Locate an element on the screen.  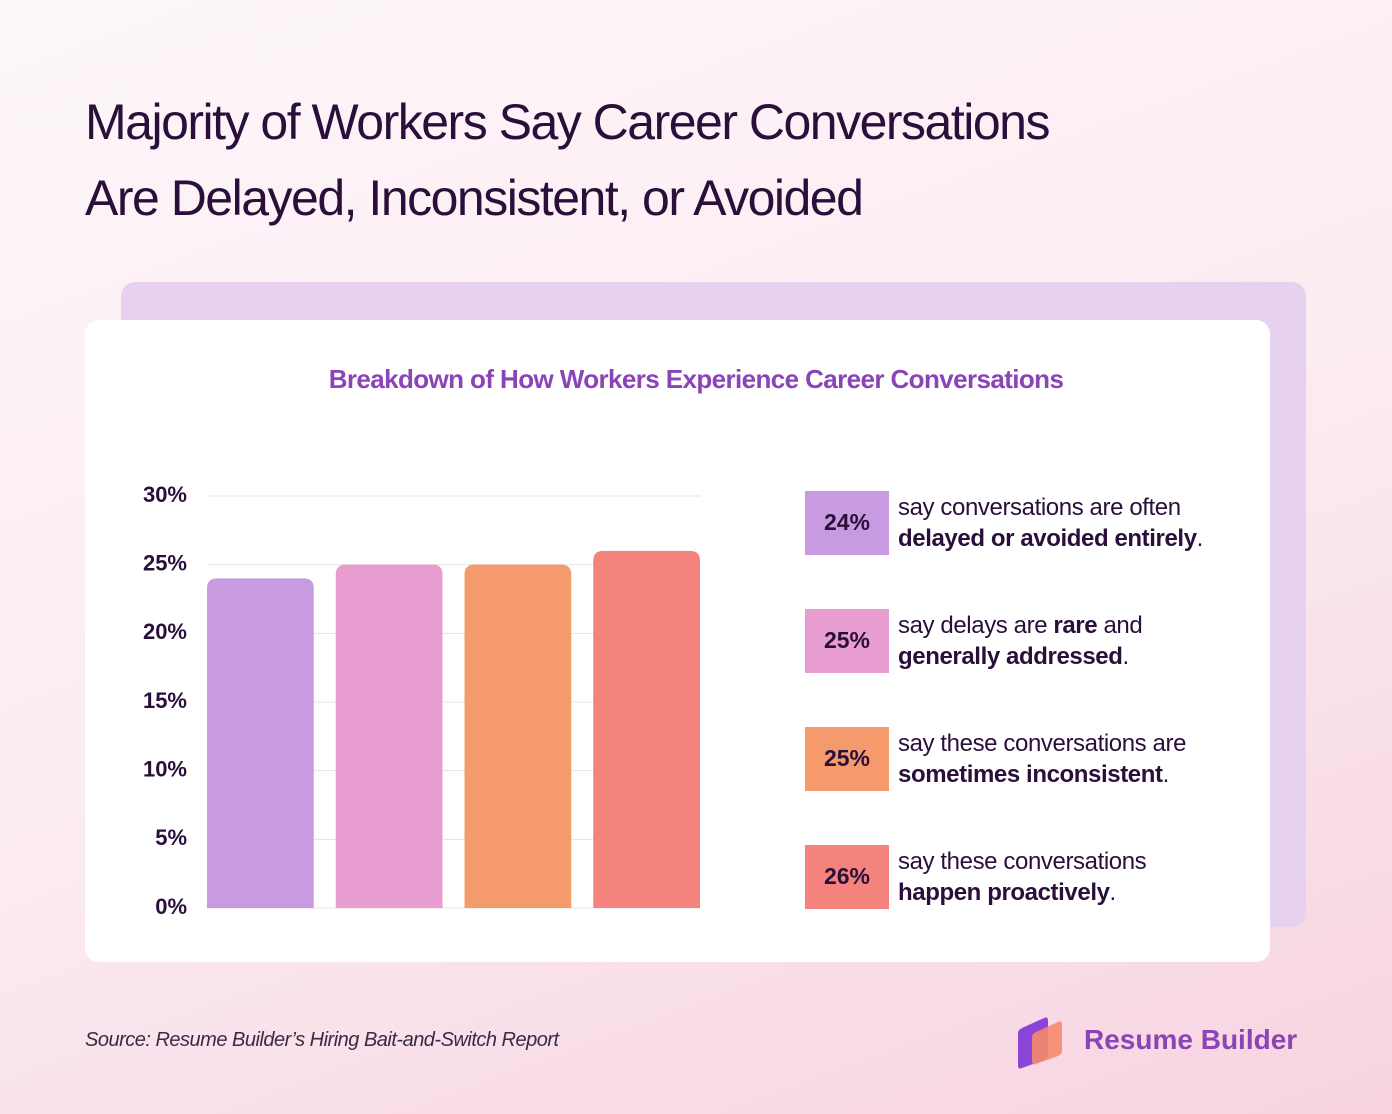
bold-text: rare is located at coordinates (1075, 625).